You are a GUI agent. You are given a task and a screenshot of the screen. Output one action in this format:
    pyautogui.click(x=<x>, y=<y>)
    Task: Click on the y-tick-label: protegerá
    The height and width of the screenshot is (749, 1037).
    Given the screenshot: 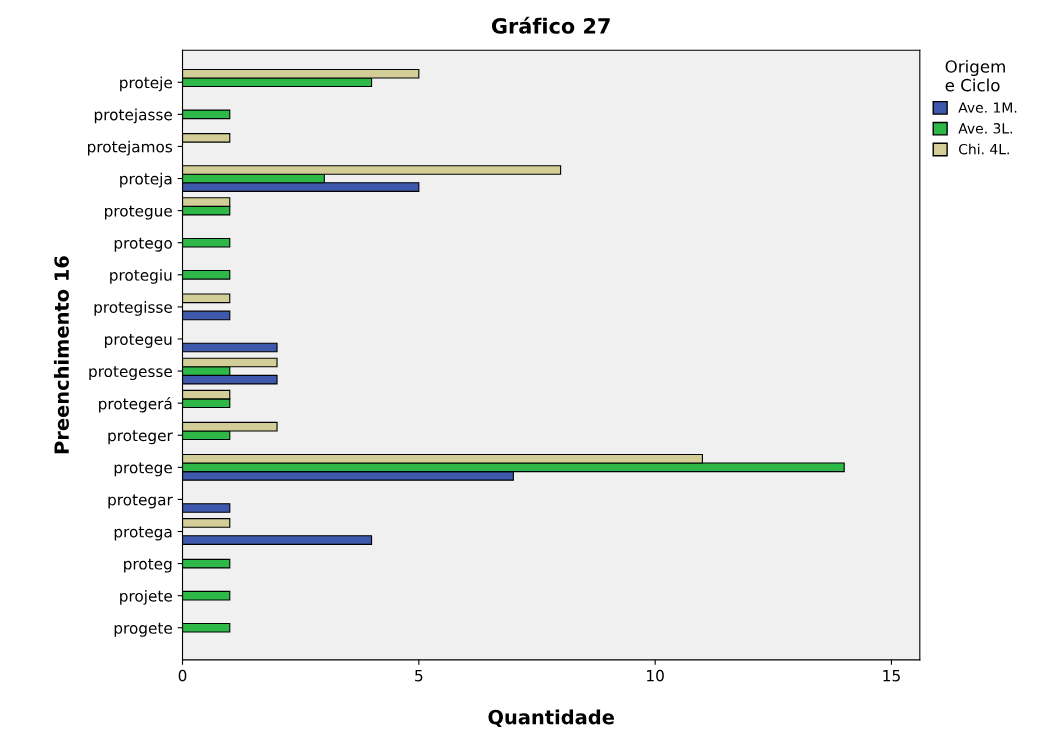 What is the action you would take?
    pyautogui.click(x=135, y=405)
    